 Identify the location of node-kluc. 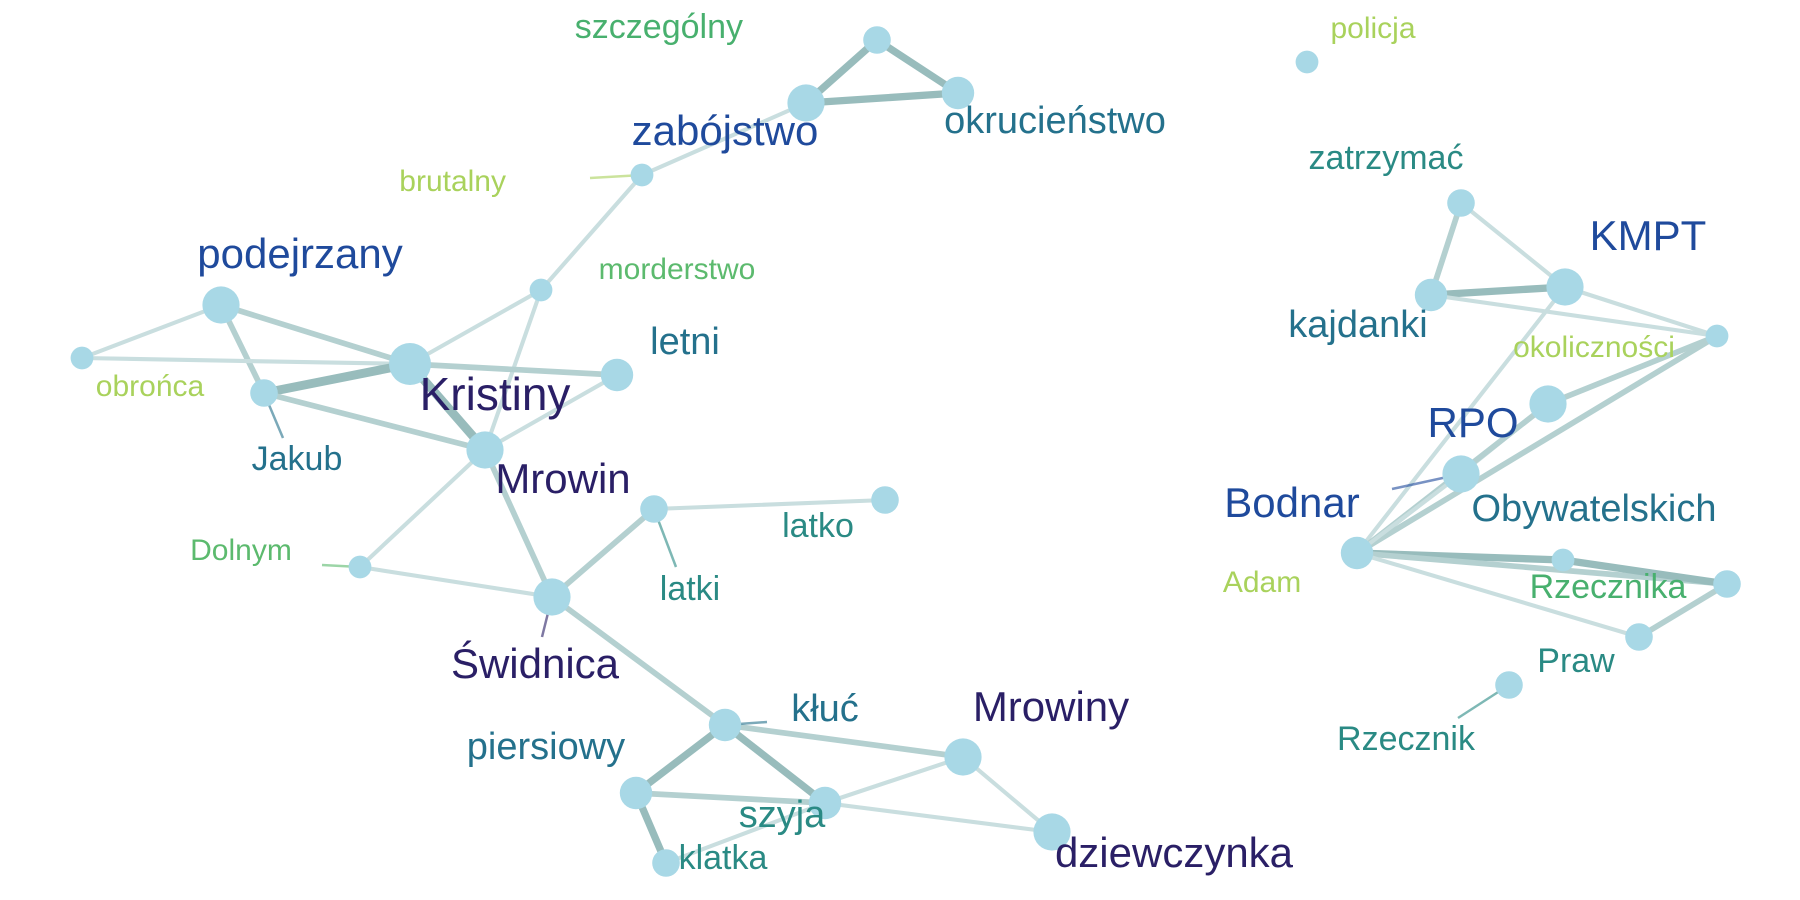
(725, 725).